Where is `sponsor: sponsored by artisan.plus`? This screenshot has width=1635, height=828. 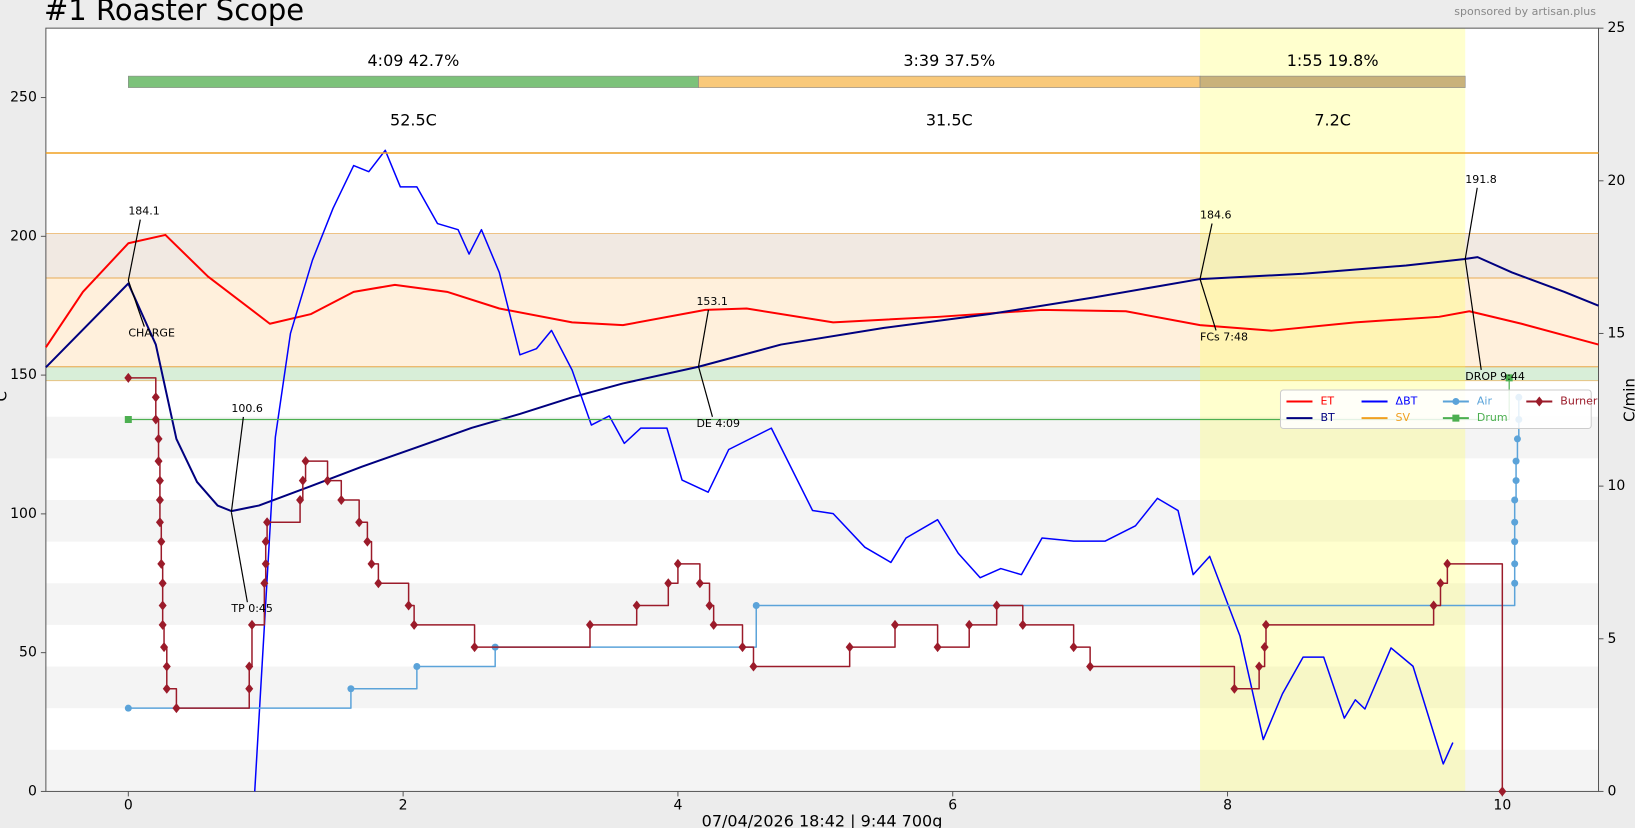 sponsor: sponsored by artisan.plus is located at coordinates (1525, 11).